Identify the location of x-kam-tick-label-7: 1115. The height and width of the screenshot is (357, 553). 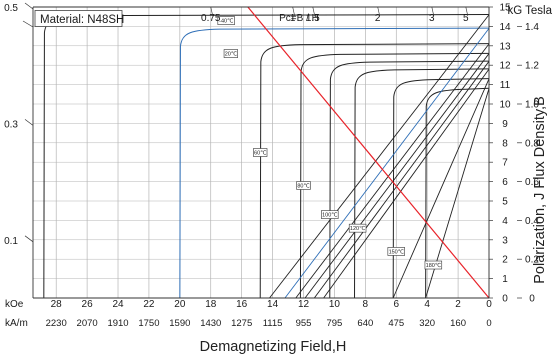
(273, 323).